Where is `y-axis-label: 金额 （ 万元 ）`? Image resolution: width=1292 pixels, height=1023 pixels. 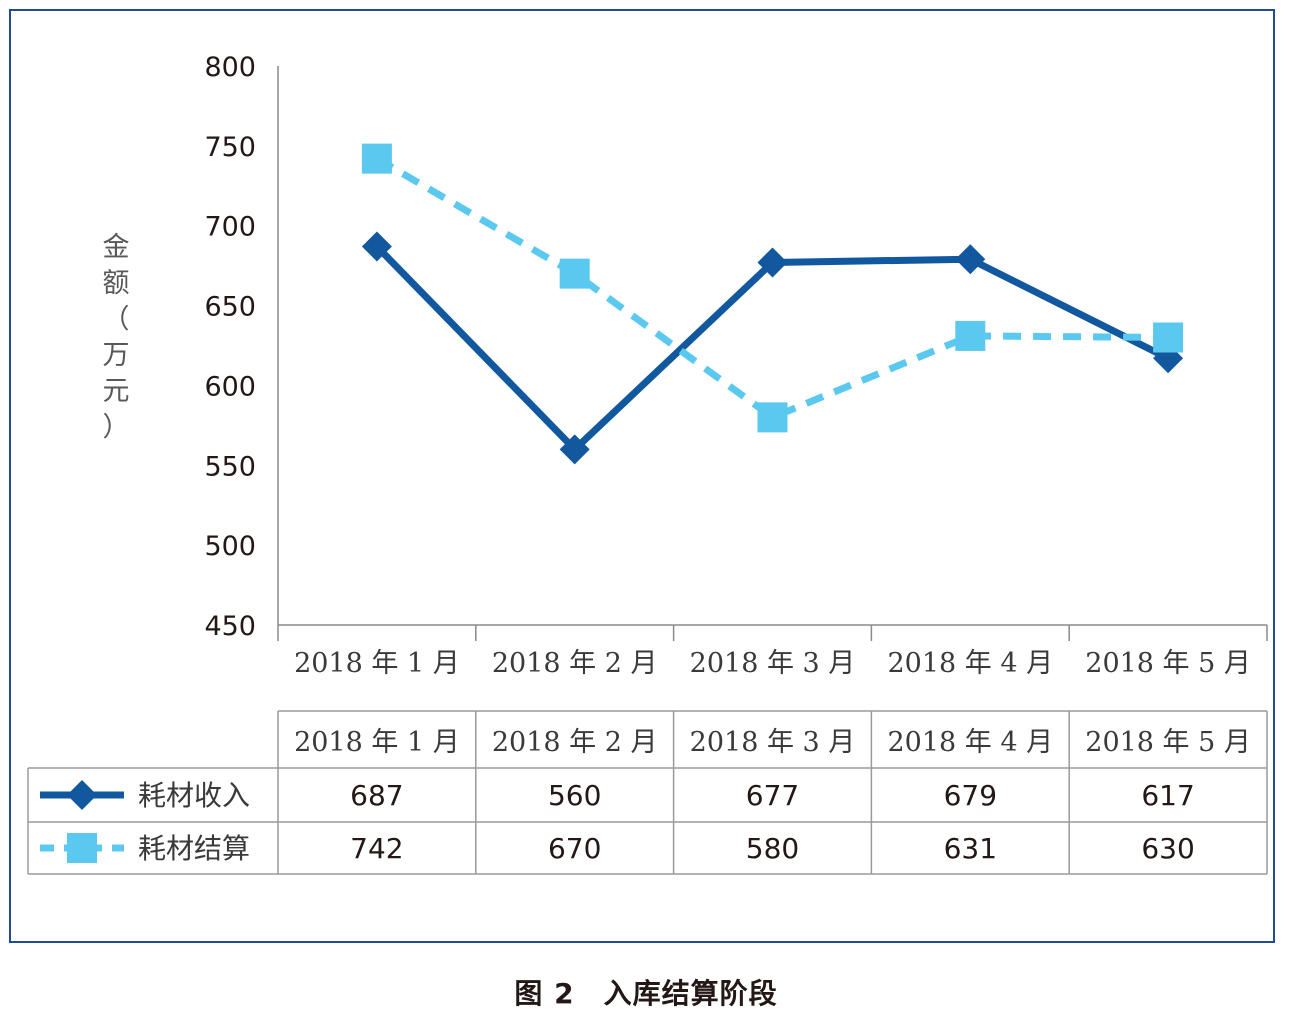
y-axis-label: 金额 （ 万元 ） is located at coordinates (116, 337).